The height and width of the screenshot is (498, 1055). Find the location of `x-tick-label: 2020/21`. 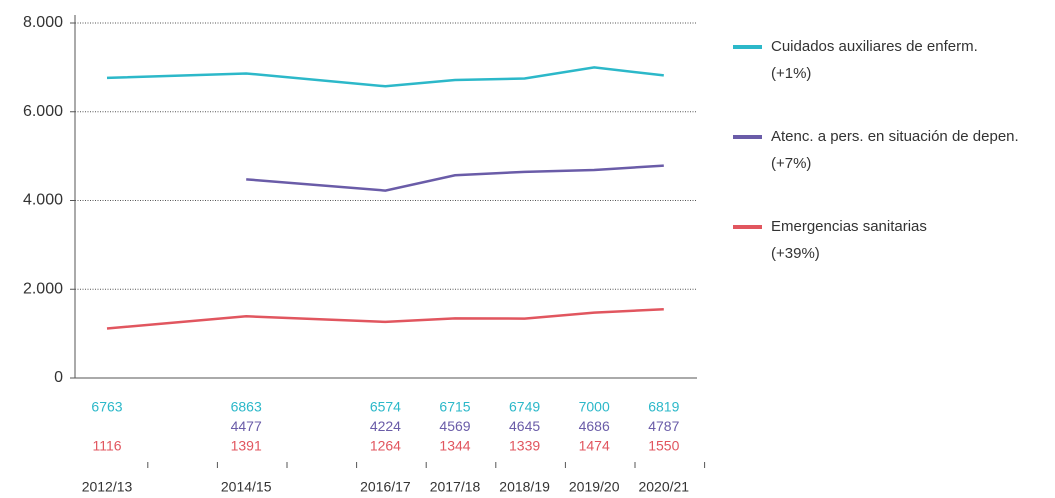

x-tick-label: 2020/21 is located at coordinates (663, 487).